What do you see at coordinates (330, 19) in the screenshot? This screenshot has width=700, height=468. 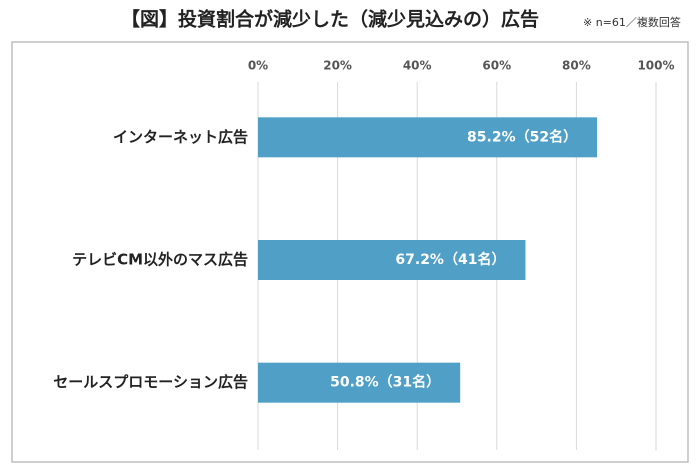 I see `chart-title: 【図】投資割合が減少した（減少見込みの）広告` at bounding box center [330, 19].